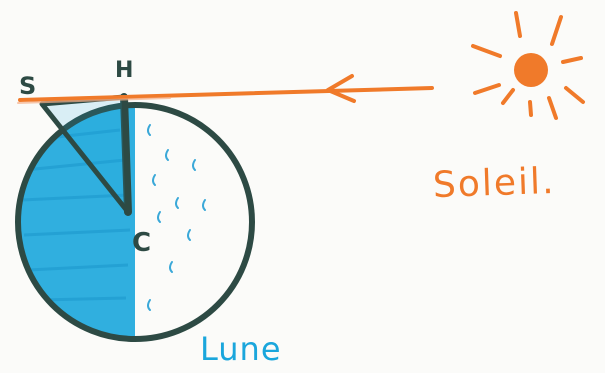 The width and height of the screenshot is (605, 373). Describe the element at coordinates (94, 100) in the screenshot. I see `sun-ray-shadow` at that location.